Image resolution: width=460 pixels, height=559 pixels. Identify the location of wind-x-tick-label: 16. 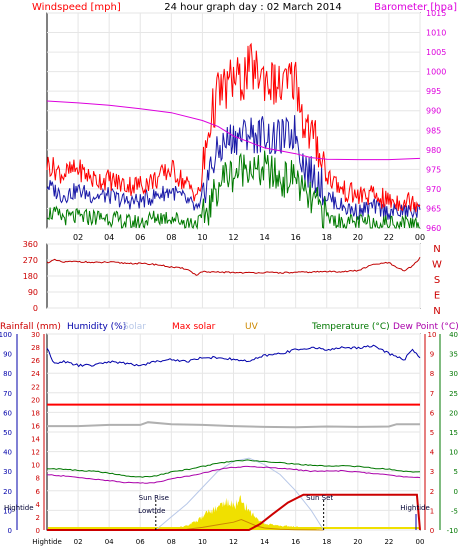
(296, 237).